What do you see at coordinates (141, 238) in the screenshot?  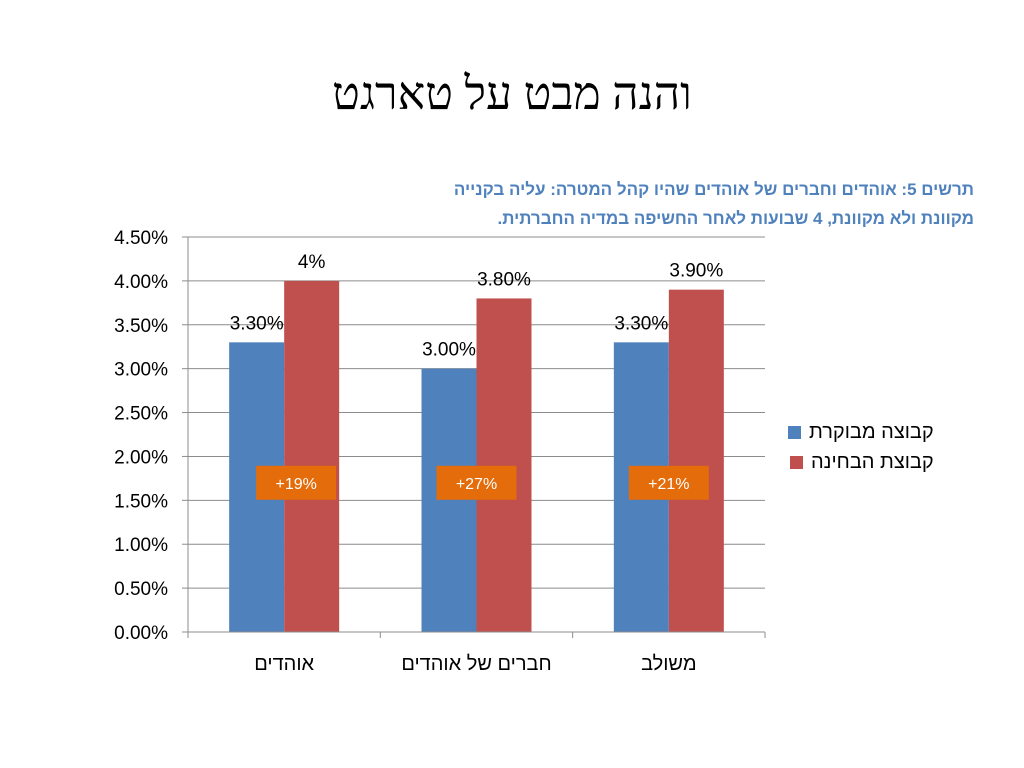 I see `y-tick-label: 4.50%` at bounding box center [141, 238].